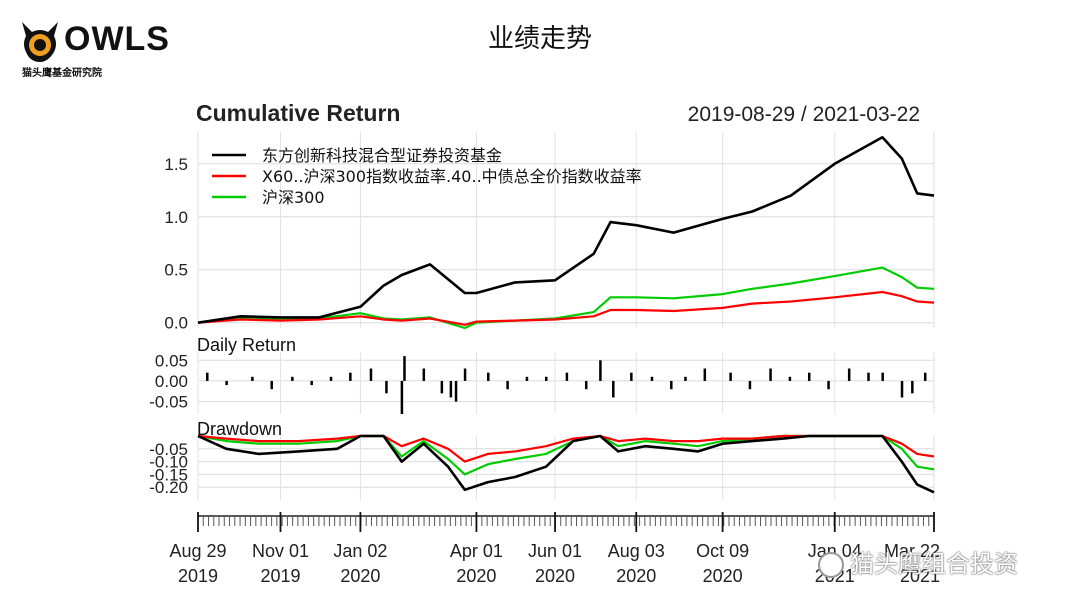 The height and width of the screenshot is (608, 1080). What do you see at coordinates (176, 270) in the screenshot?
I see `y-tick-label: 0.5` at bounding box center [176, 270].